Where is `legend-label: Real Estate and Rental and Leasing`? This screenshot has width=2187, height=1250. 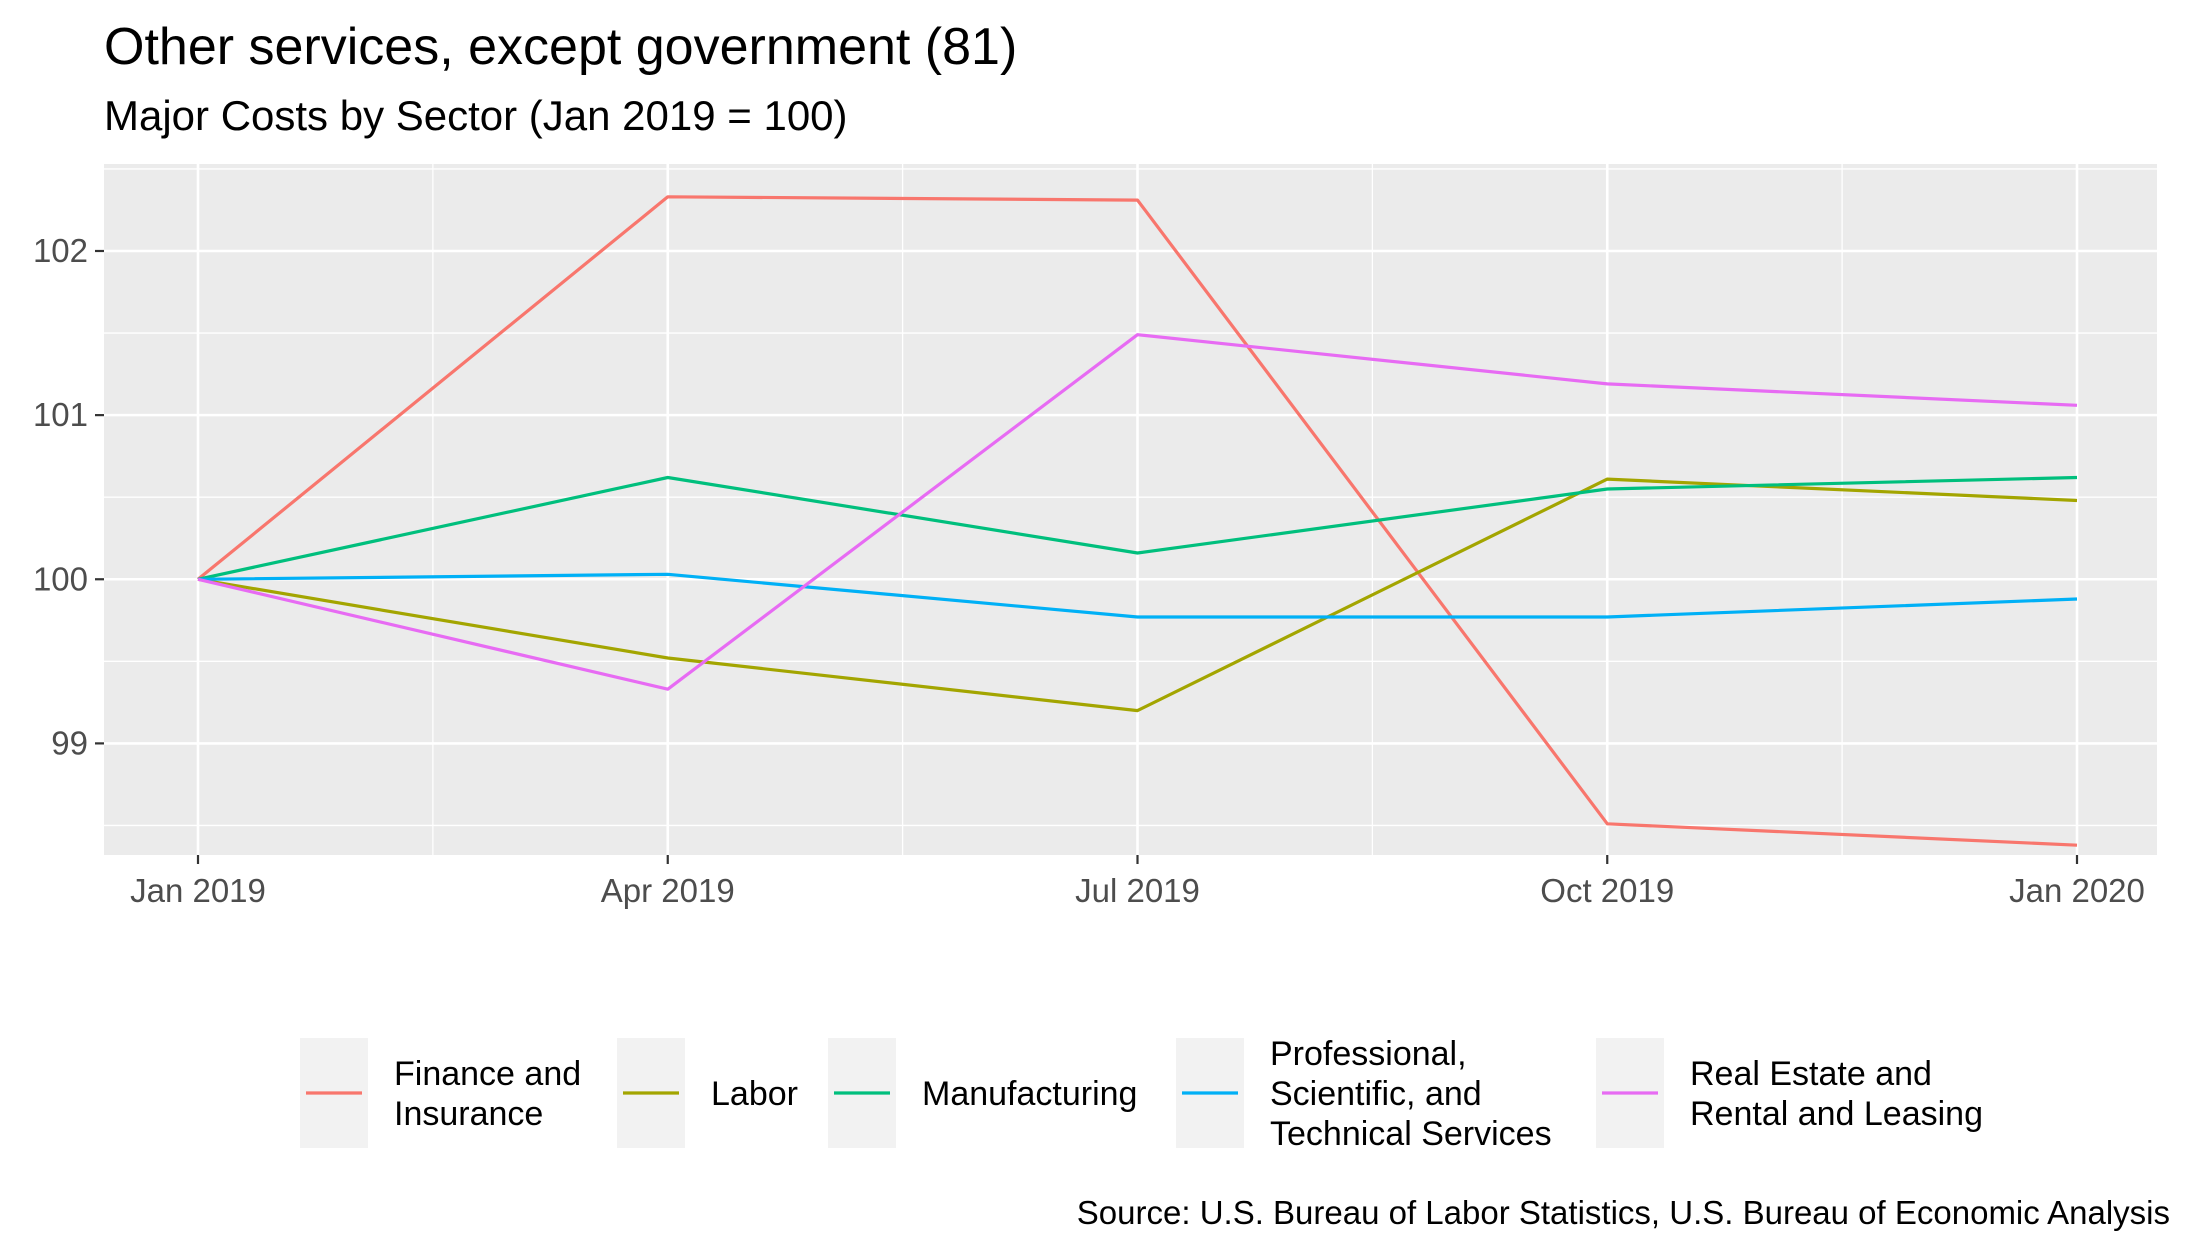
legend-label: Real Estate and Rental and Leasing is located at coordinates (1836, 1094).